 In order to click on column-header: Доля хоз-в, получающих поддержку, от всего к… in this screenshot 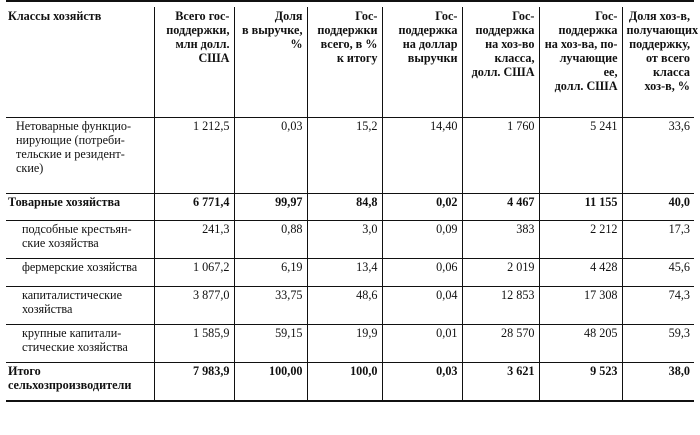, I will do `click(659, 62)`.